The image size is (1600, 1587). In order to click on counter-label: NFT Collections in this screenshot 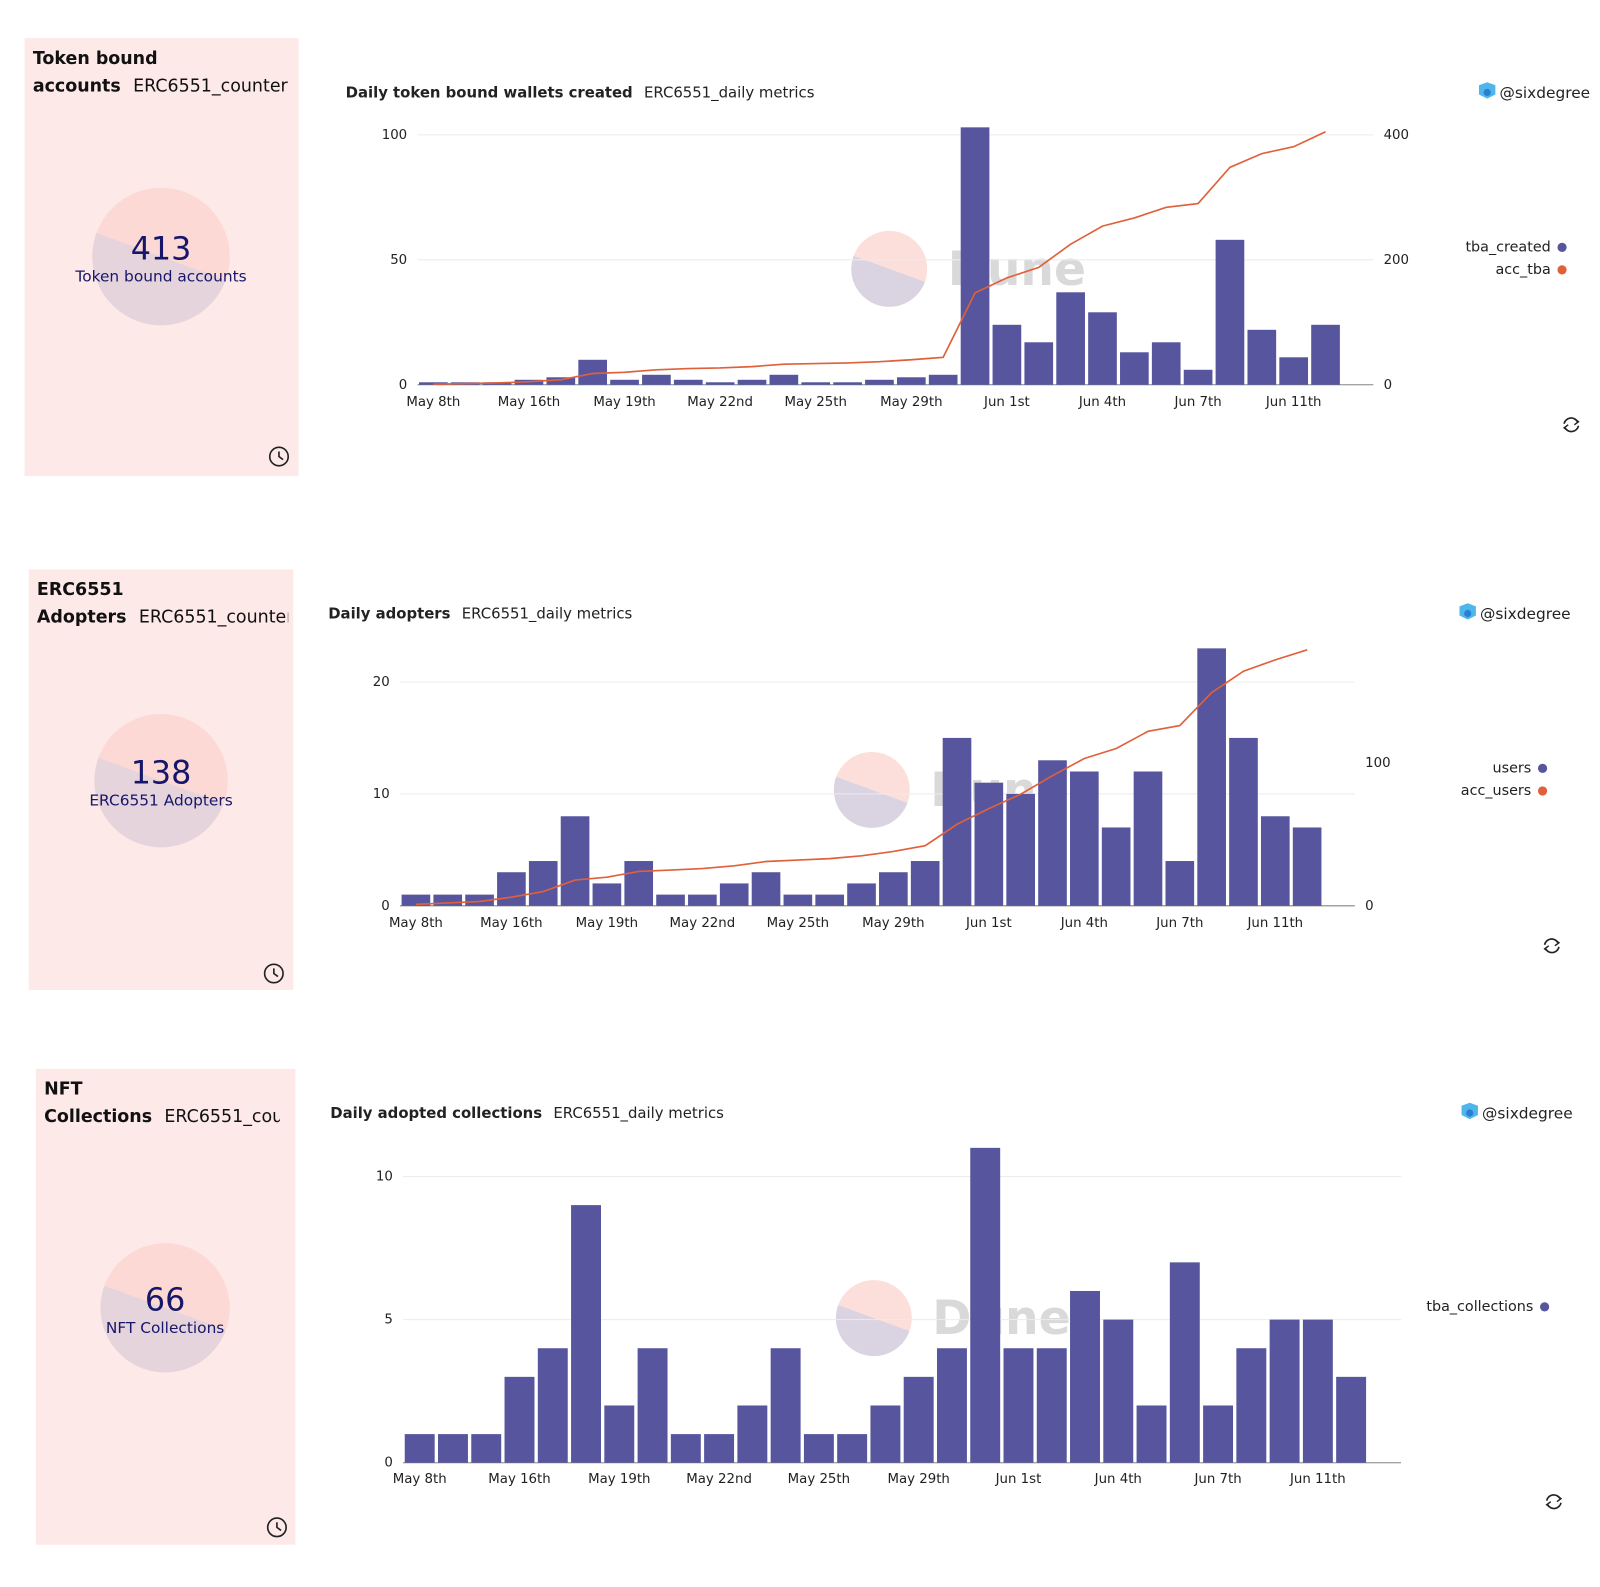, I will do `click(165, 1328)`.